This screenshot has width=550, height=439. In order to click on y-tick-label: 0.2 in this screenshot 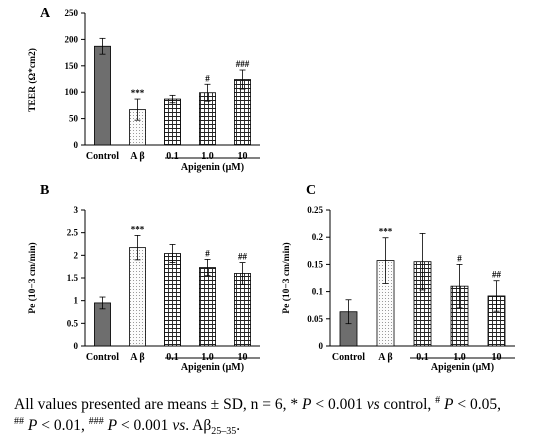, I will do `click(318, 237)`.